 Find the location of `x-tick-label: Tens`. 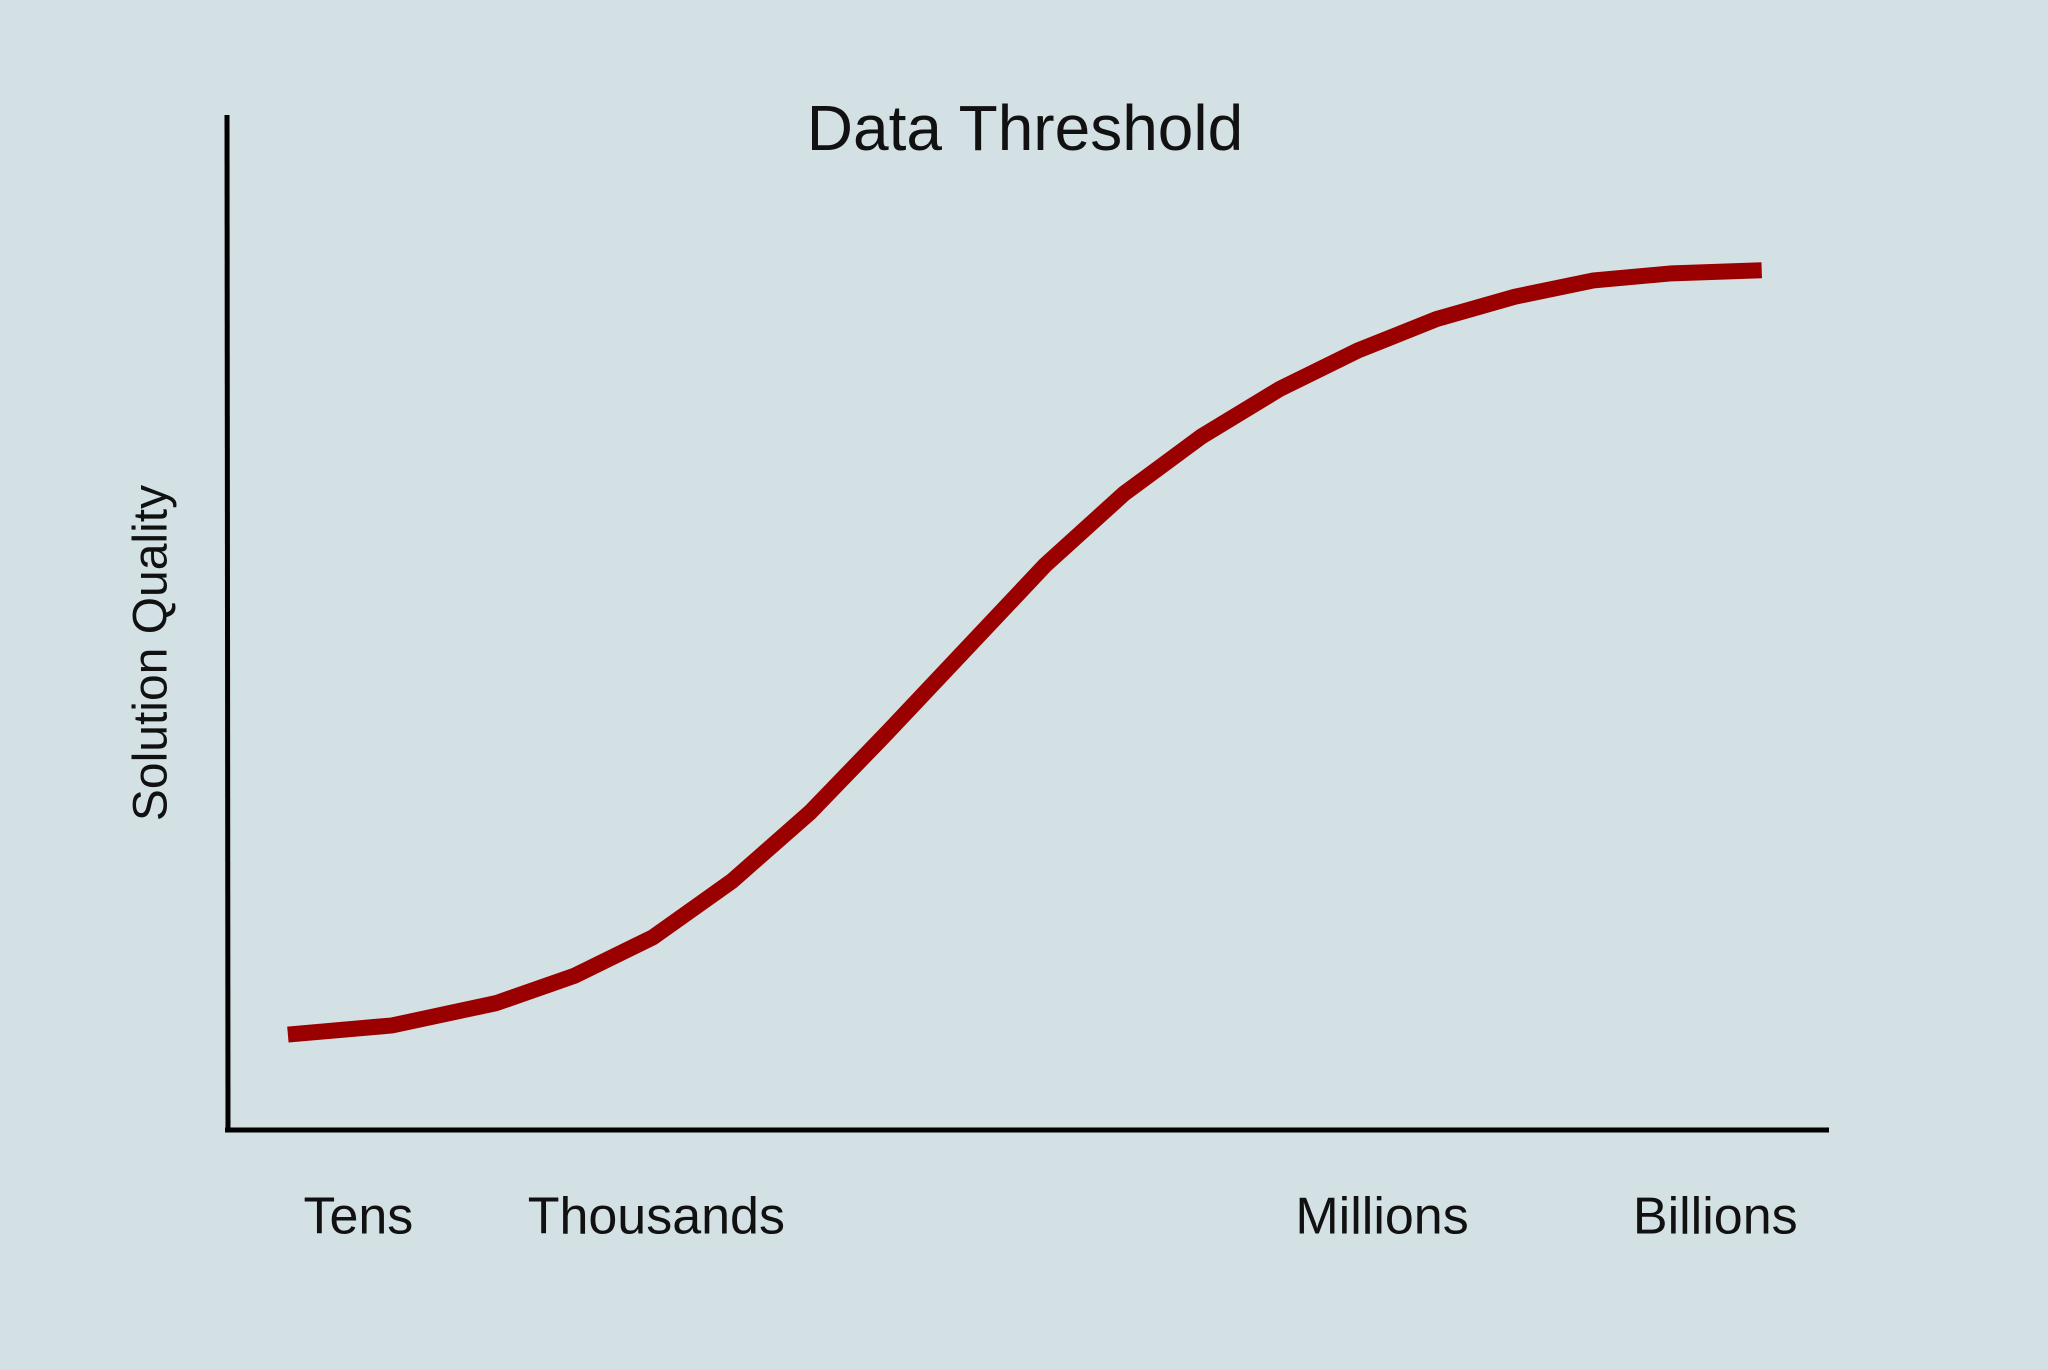

x-tick-label: Tens is located at coordinates (358, 1217).